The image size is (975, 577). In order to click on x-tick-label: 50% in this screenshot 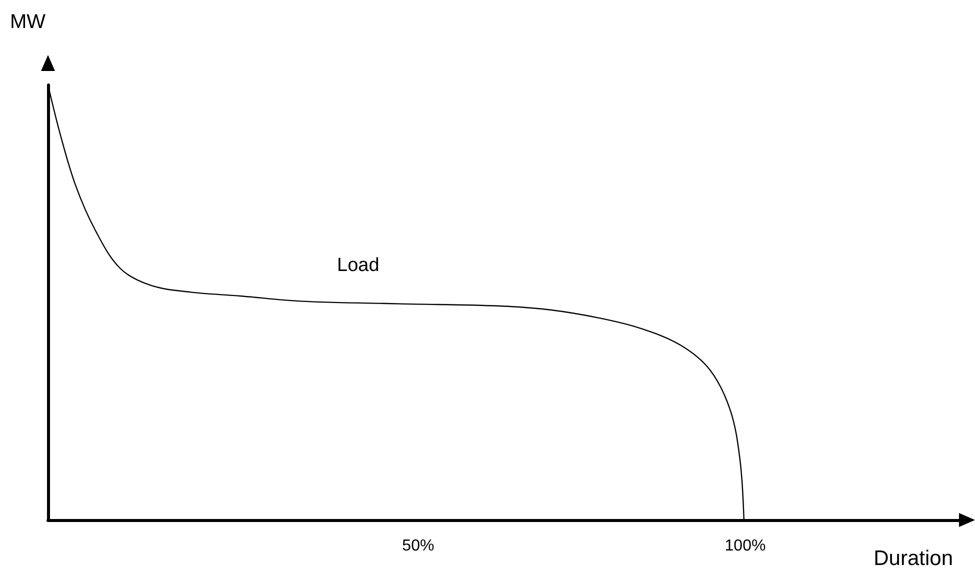, I will do `click(418, 546)`.